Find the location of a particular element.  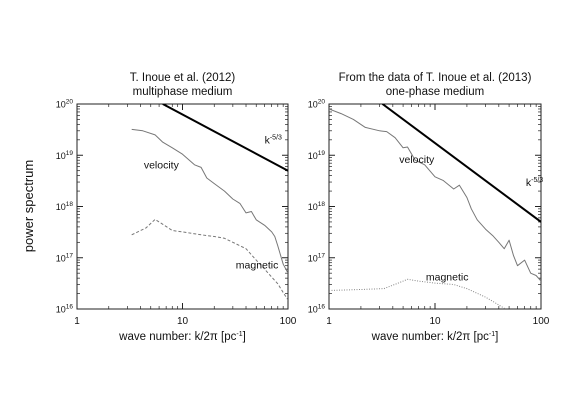

series-group is located at coordinates (209, 202).